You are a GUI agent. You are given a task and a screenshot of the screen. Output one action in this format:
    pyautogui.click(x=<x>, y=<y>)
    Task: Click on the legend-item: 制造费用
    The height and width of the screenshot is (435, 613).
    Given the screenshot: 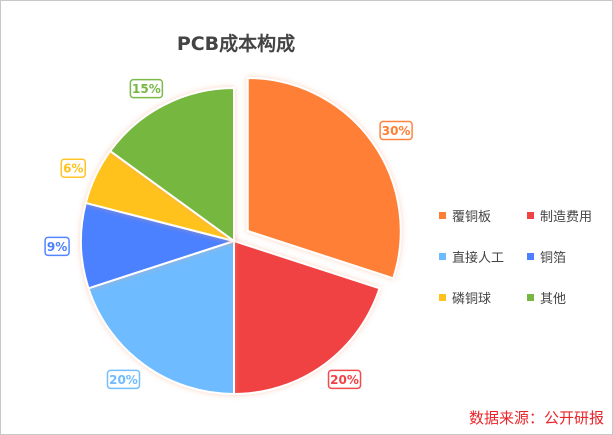 What is the action you would take?
    pyautogui.click(x=567, y=216)
    